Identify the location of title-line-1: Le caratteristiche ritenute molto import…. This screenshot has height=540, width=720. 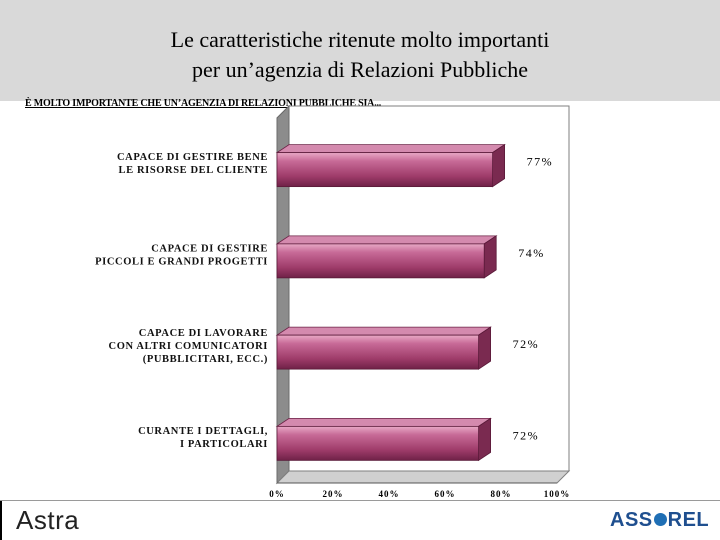
(360, 39).